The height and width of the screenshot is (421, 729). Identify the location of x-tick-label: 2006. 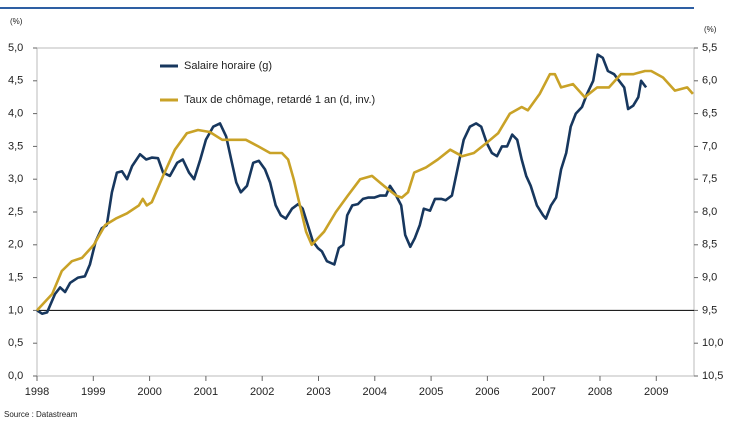
(487, 392).